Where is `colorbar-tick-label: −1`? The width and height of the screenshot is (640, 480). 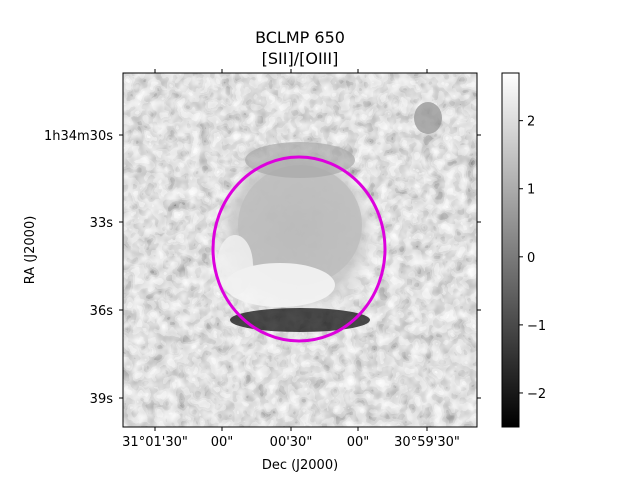
colorbar-tick-label: −1 is located at coordinates (536, 326).